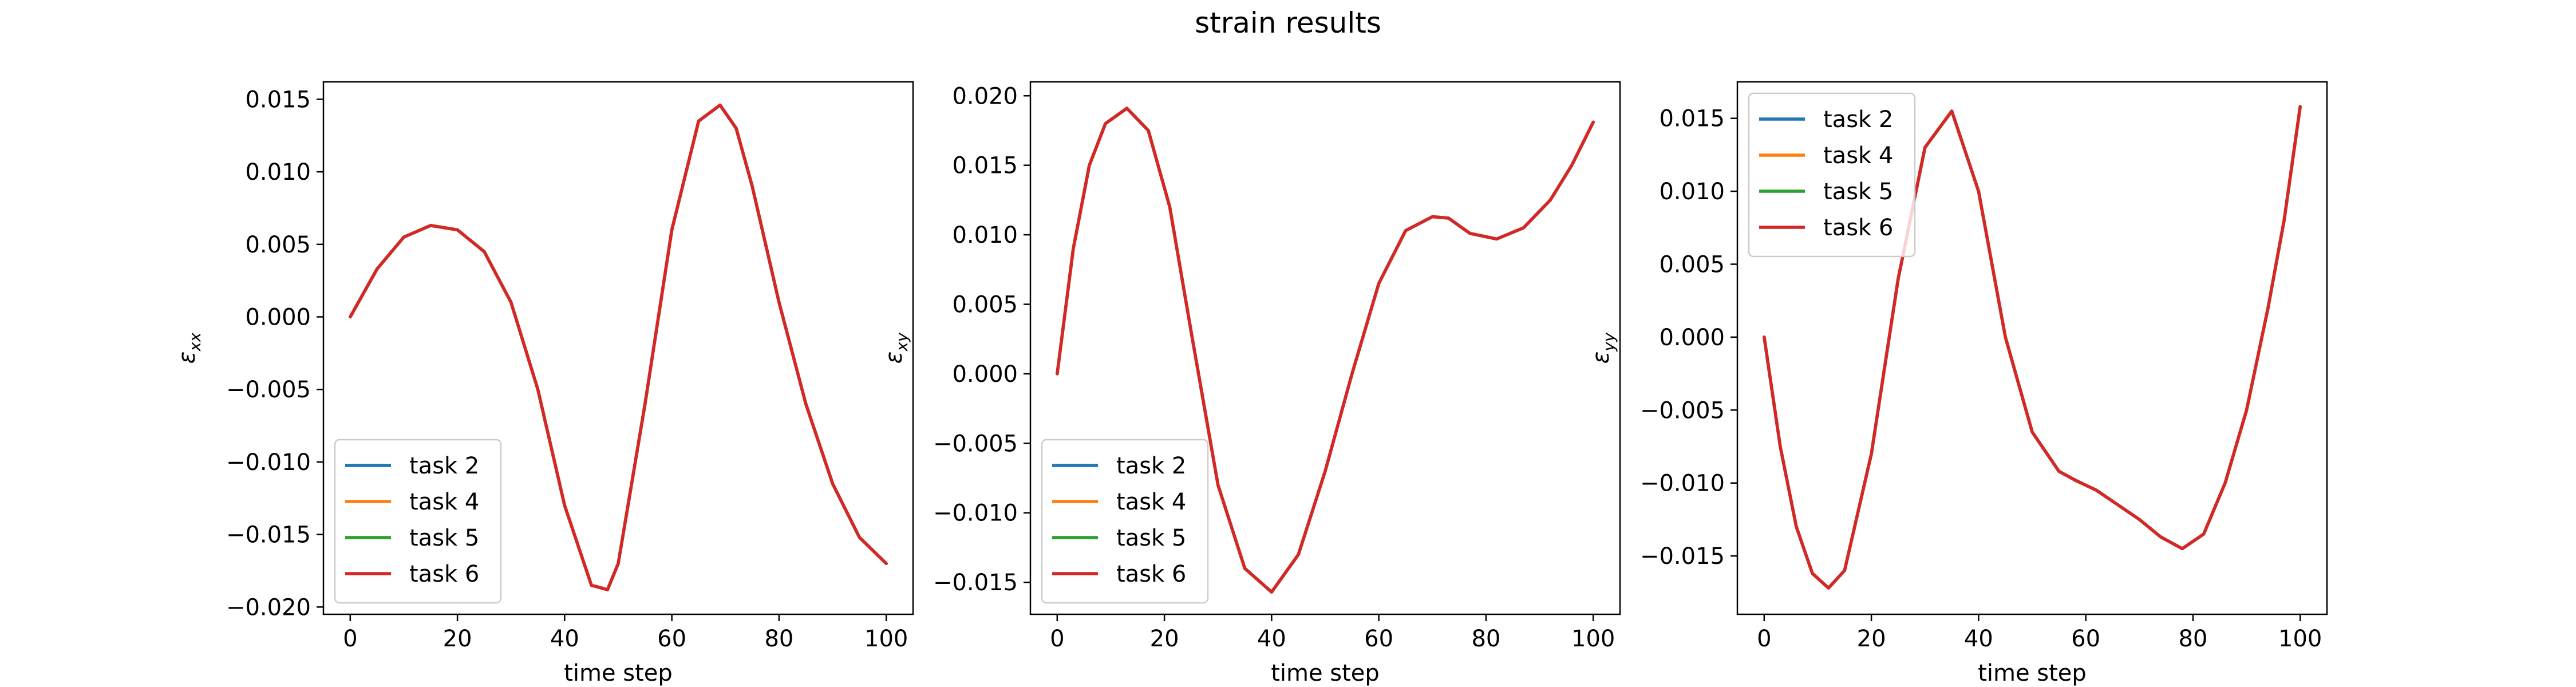 Image resolution: width=2576 pixels, height=687 pixels. Describe the element at coordinates (268, 607) in the screenshot. I see `y-tick-label: −0.020` at that location.